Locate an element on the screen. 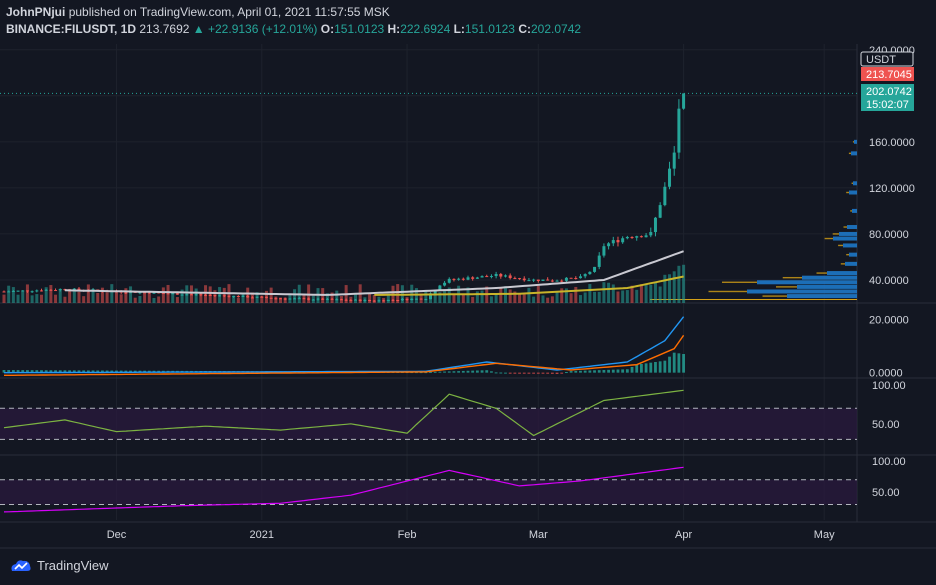 The width and height of the screenshot is (936, 585). last-price: 213.7692 is located at coordinates (164, 29).